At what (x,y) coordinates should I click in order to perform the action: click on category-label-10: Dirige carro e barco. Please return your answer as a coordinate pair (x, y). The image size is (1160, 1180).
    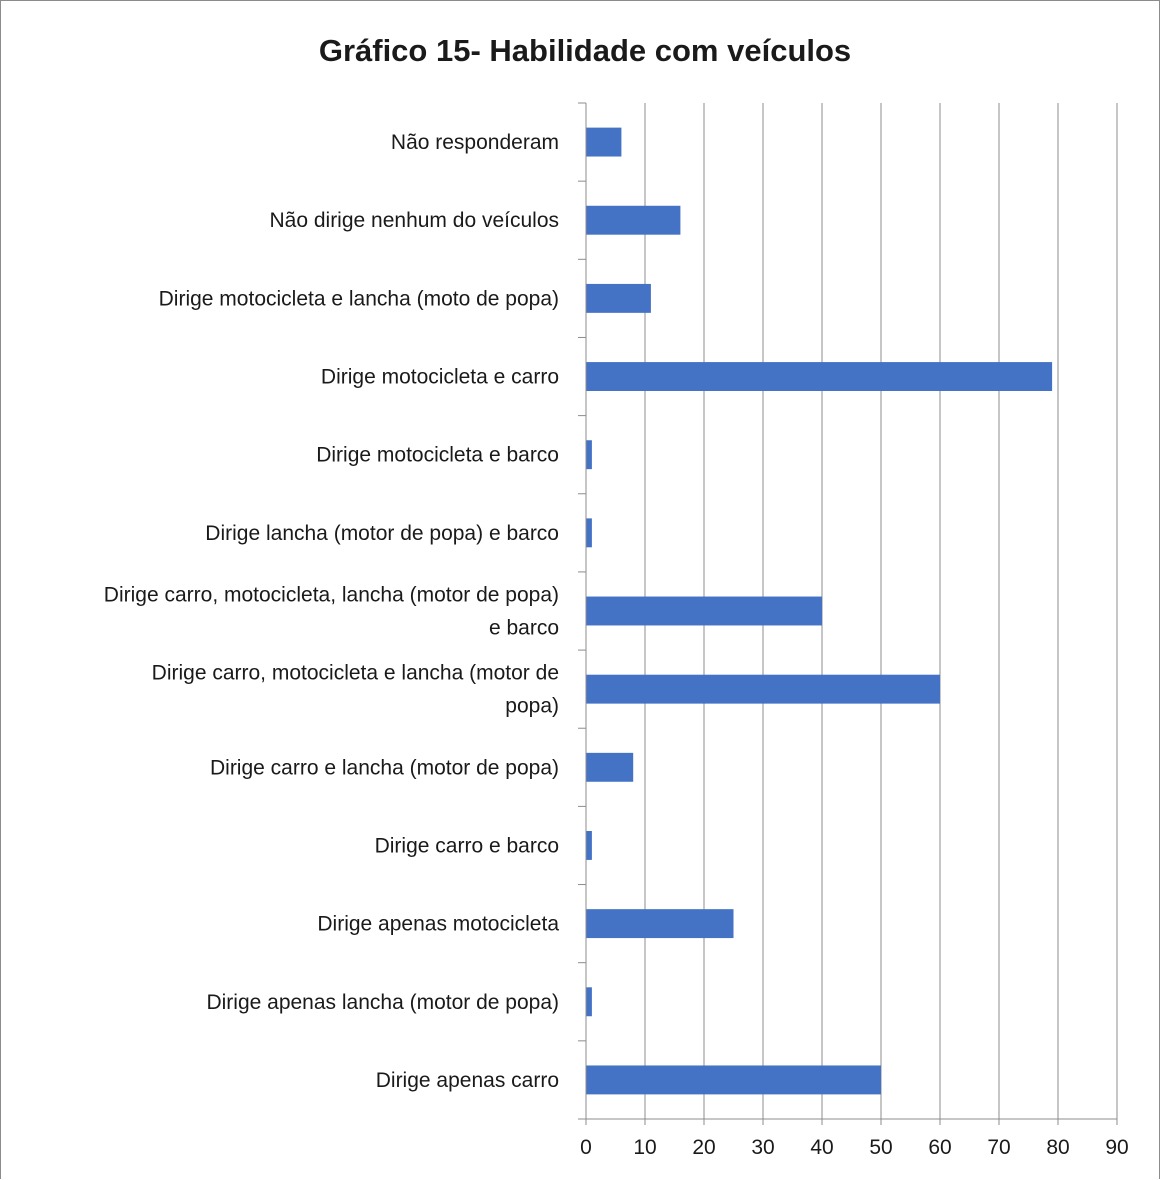
    Looking at the image, I should click on (467, 845).